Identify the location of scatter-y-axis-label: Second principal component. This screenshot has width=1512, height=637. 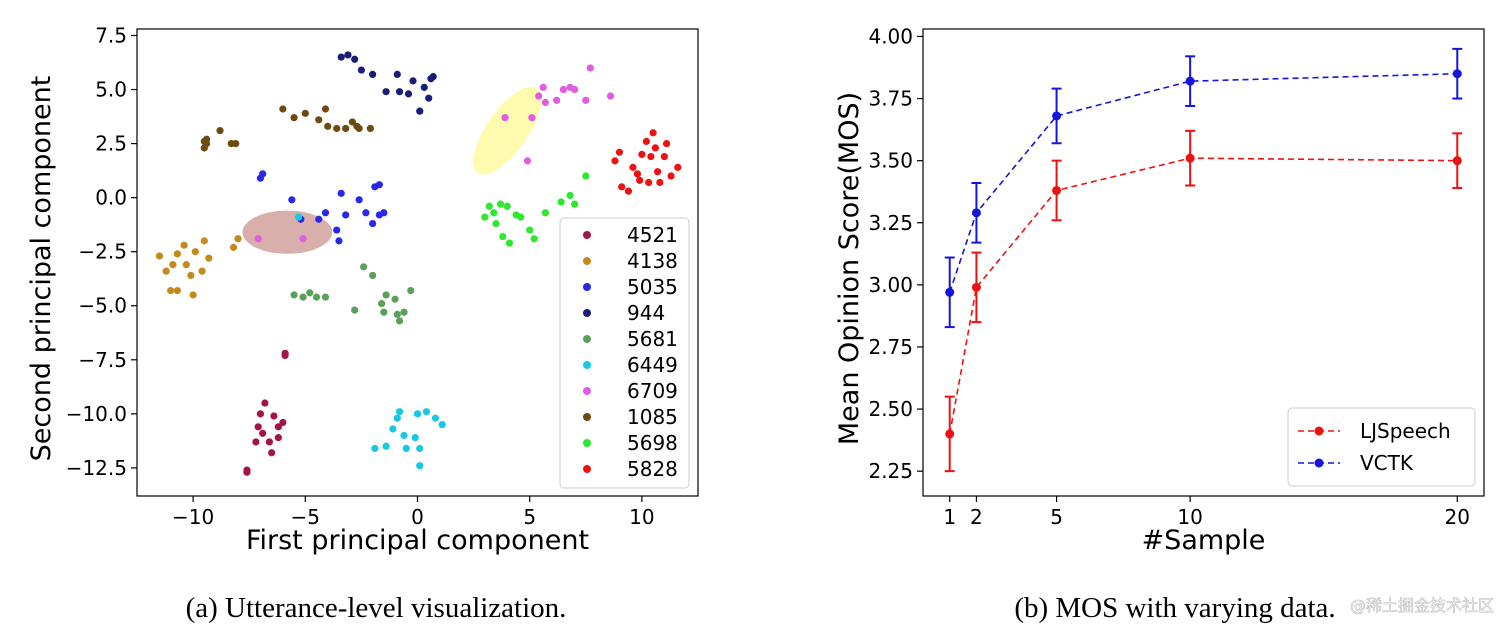
(41, 269).